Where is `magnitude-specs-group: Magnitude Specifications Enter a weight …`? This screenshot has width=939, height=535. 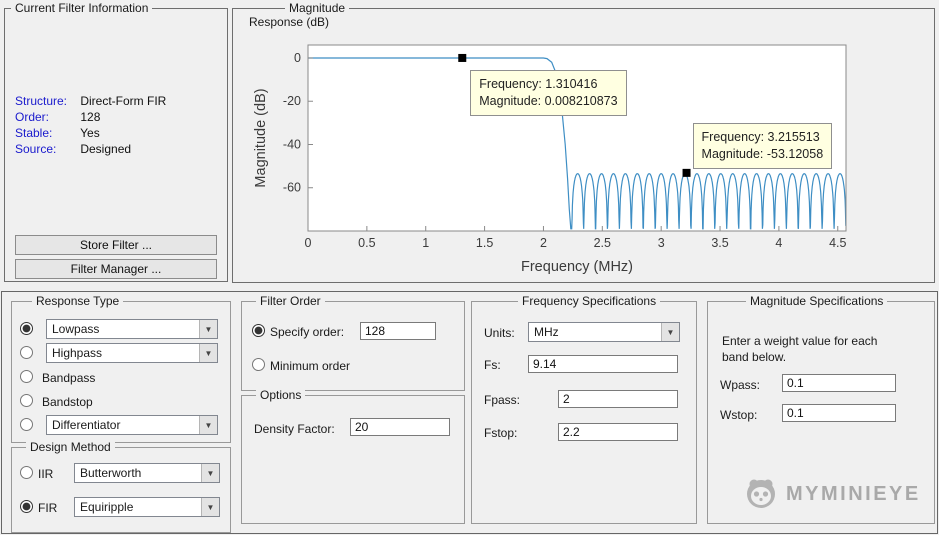 magnitude-specs-group: Magnitude Specifications Enter a weight … is located at coordinates (821, 409).